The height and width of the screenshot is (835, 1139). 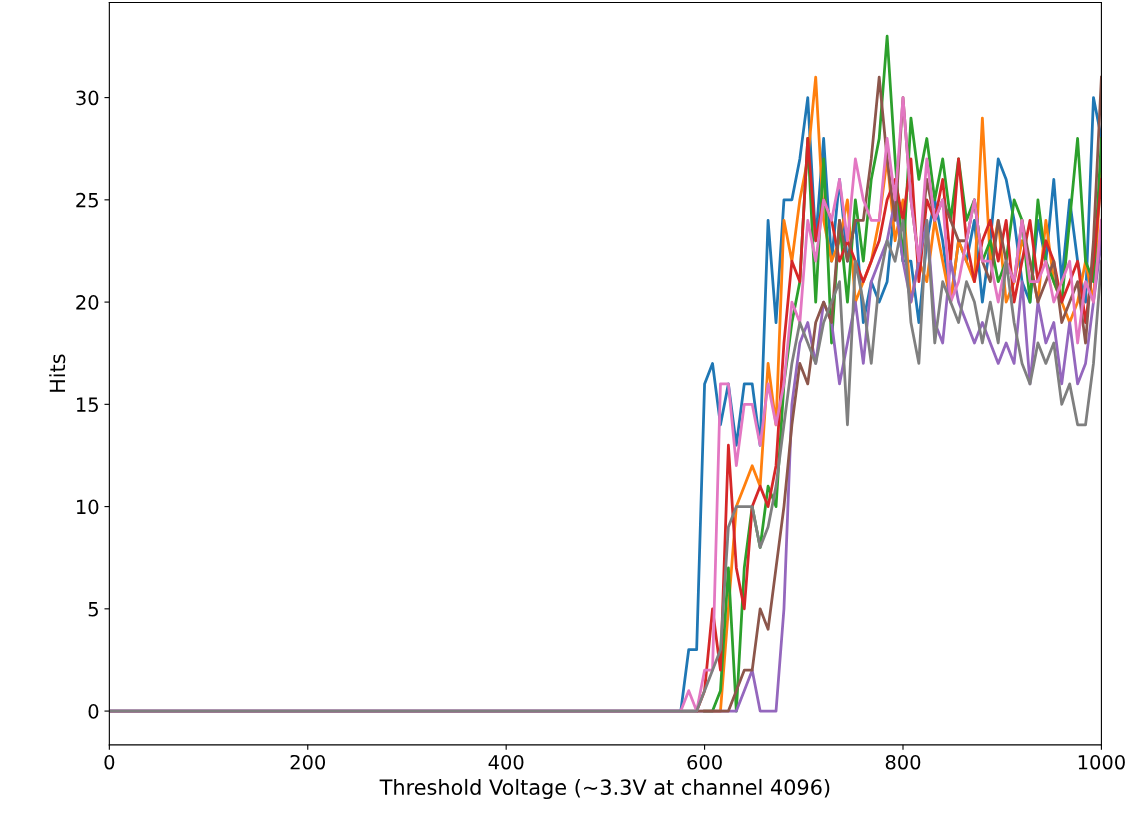 I want to click on y-tick-label: 15, so click(x=87, y=404).